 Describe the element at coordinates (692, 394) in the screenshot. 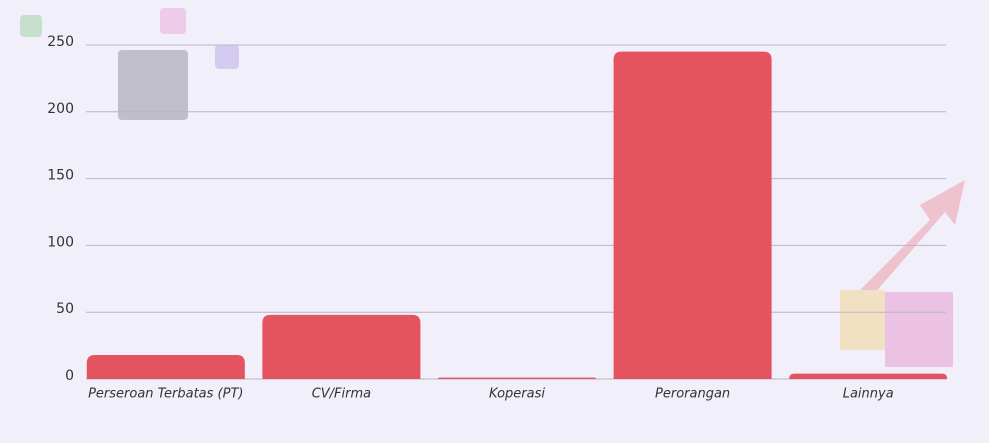

I see `x-tick-label: Perorangan` at that location.